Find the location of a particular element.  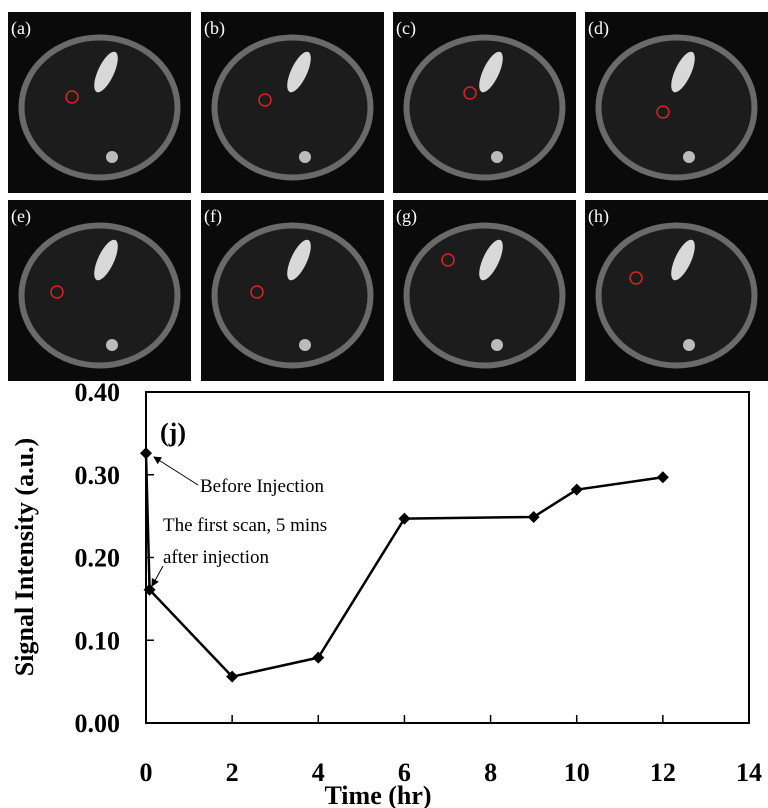

image-panel: (g) is located at coordinates (484, 290).